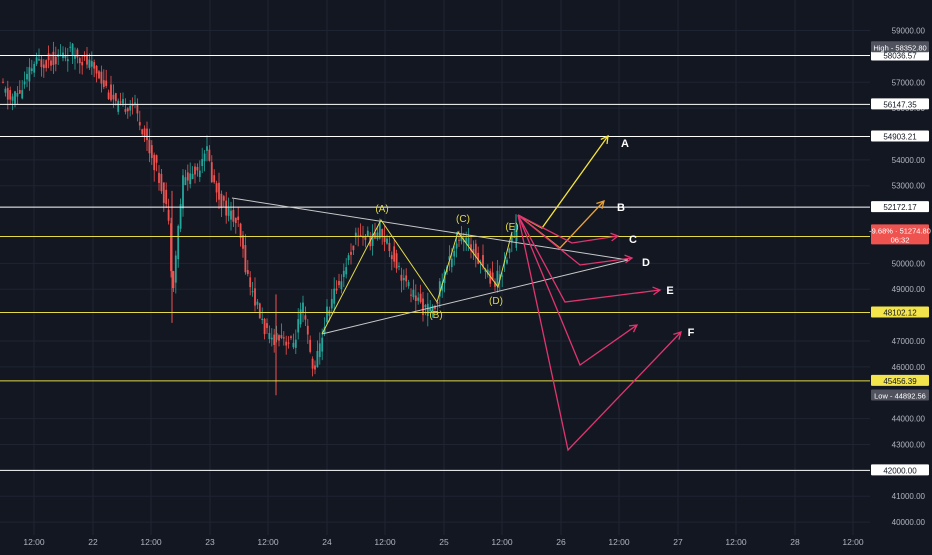 The height and width of the screenshot is (555, 932). What do you see at coordinates (678, 542) in the screenshot?
I see `x-tick-label: 27` at bounding box center [678, 542].